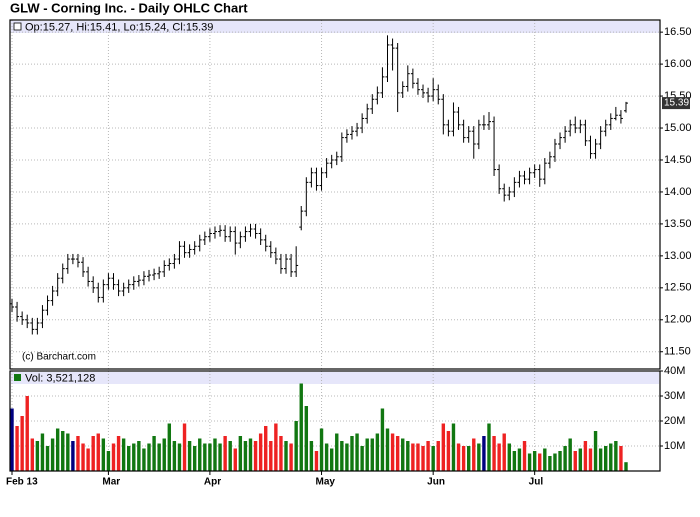 This screenshot has height=517, width=700. What do you see at coordinates (678, 288) in the screenshot?
I see `y-tick-label: 12.50` at bounding box center [678, 288].